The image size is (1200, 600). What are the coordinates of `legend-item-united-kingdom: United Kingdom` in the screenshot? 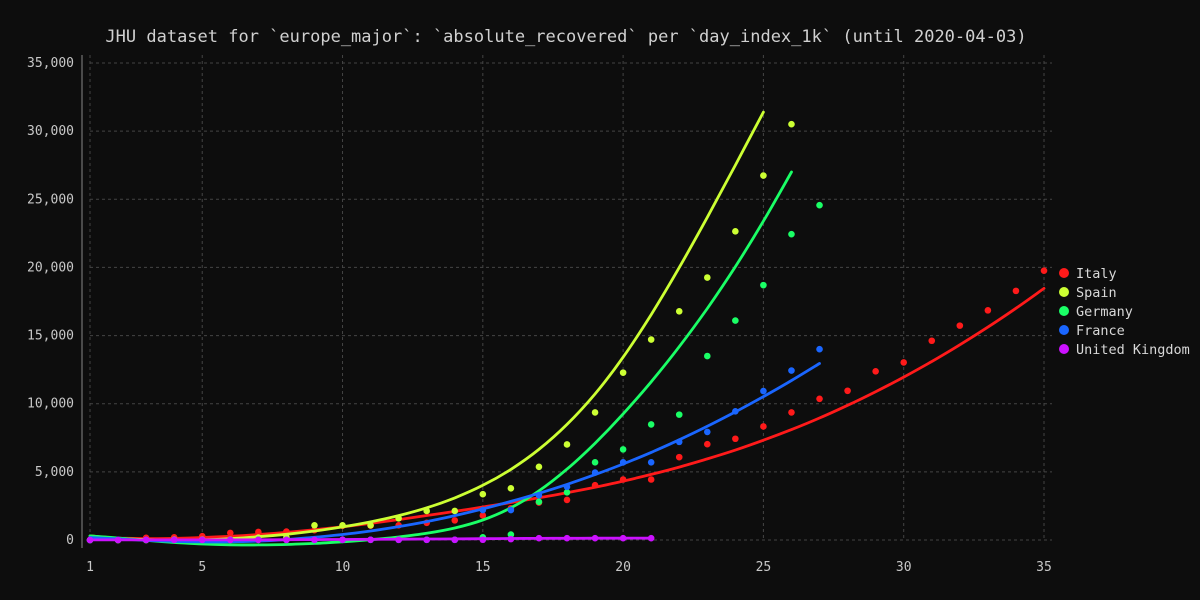 It's located at (1124, 350).